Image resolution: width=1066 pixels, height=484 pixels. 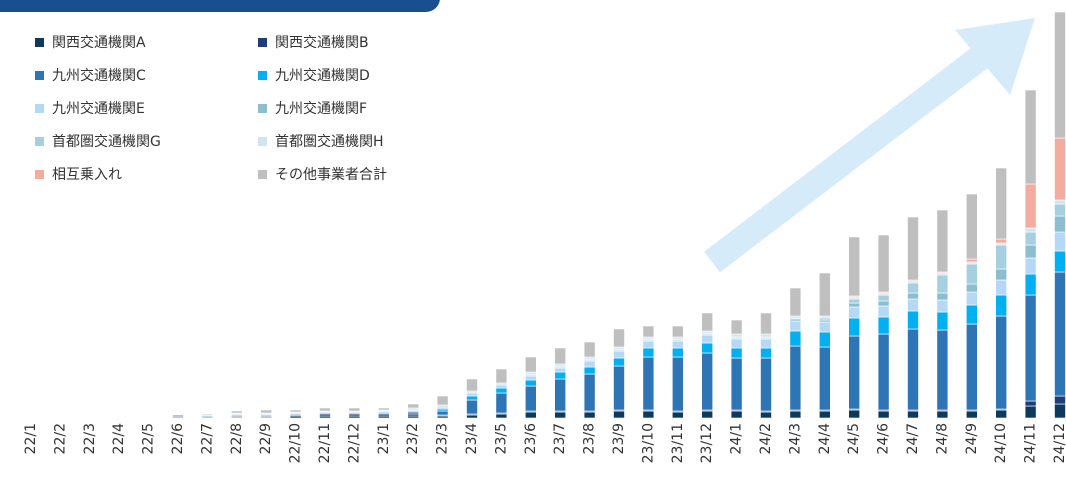 What do you see at coordinates (531, 439) in the screenshot?
I see `x-tick-label: 23/6` at bounding box center [531, 439].